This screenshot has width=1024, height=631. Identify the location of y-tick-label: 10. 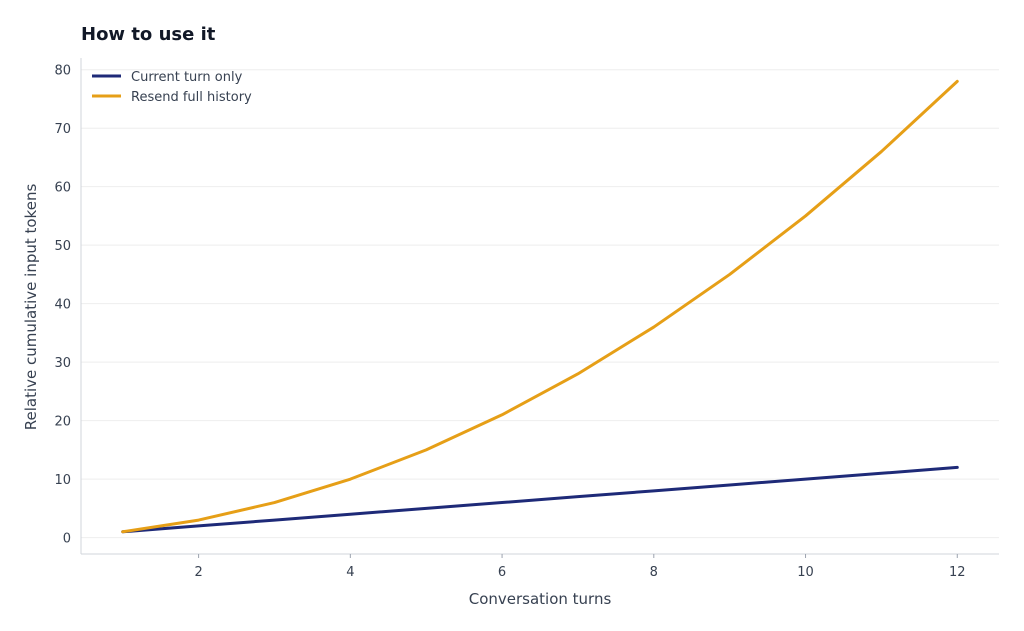
(62, 480).